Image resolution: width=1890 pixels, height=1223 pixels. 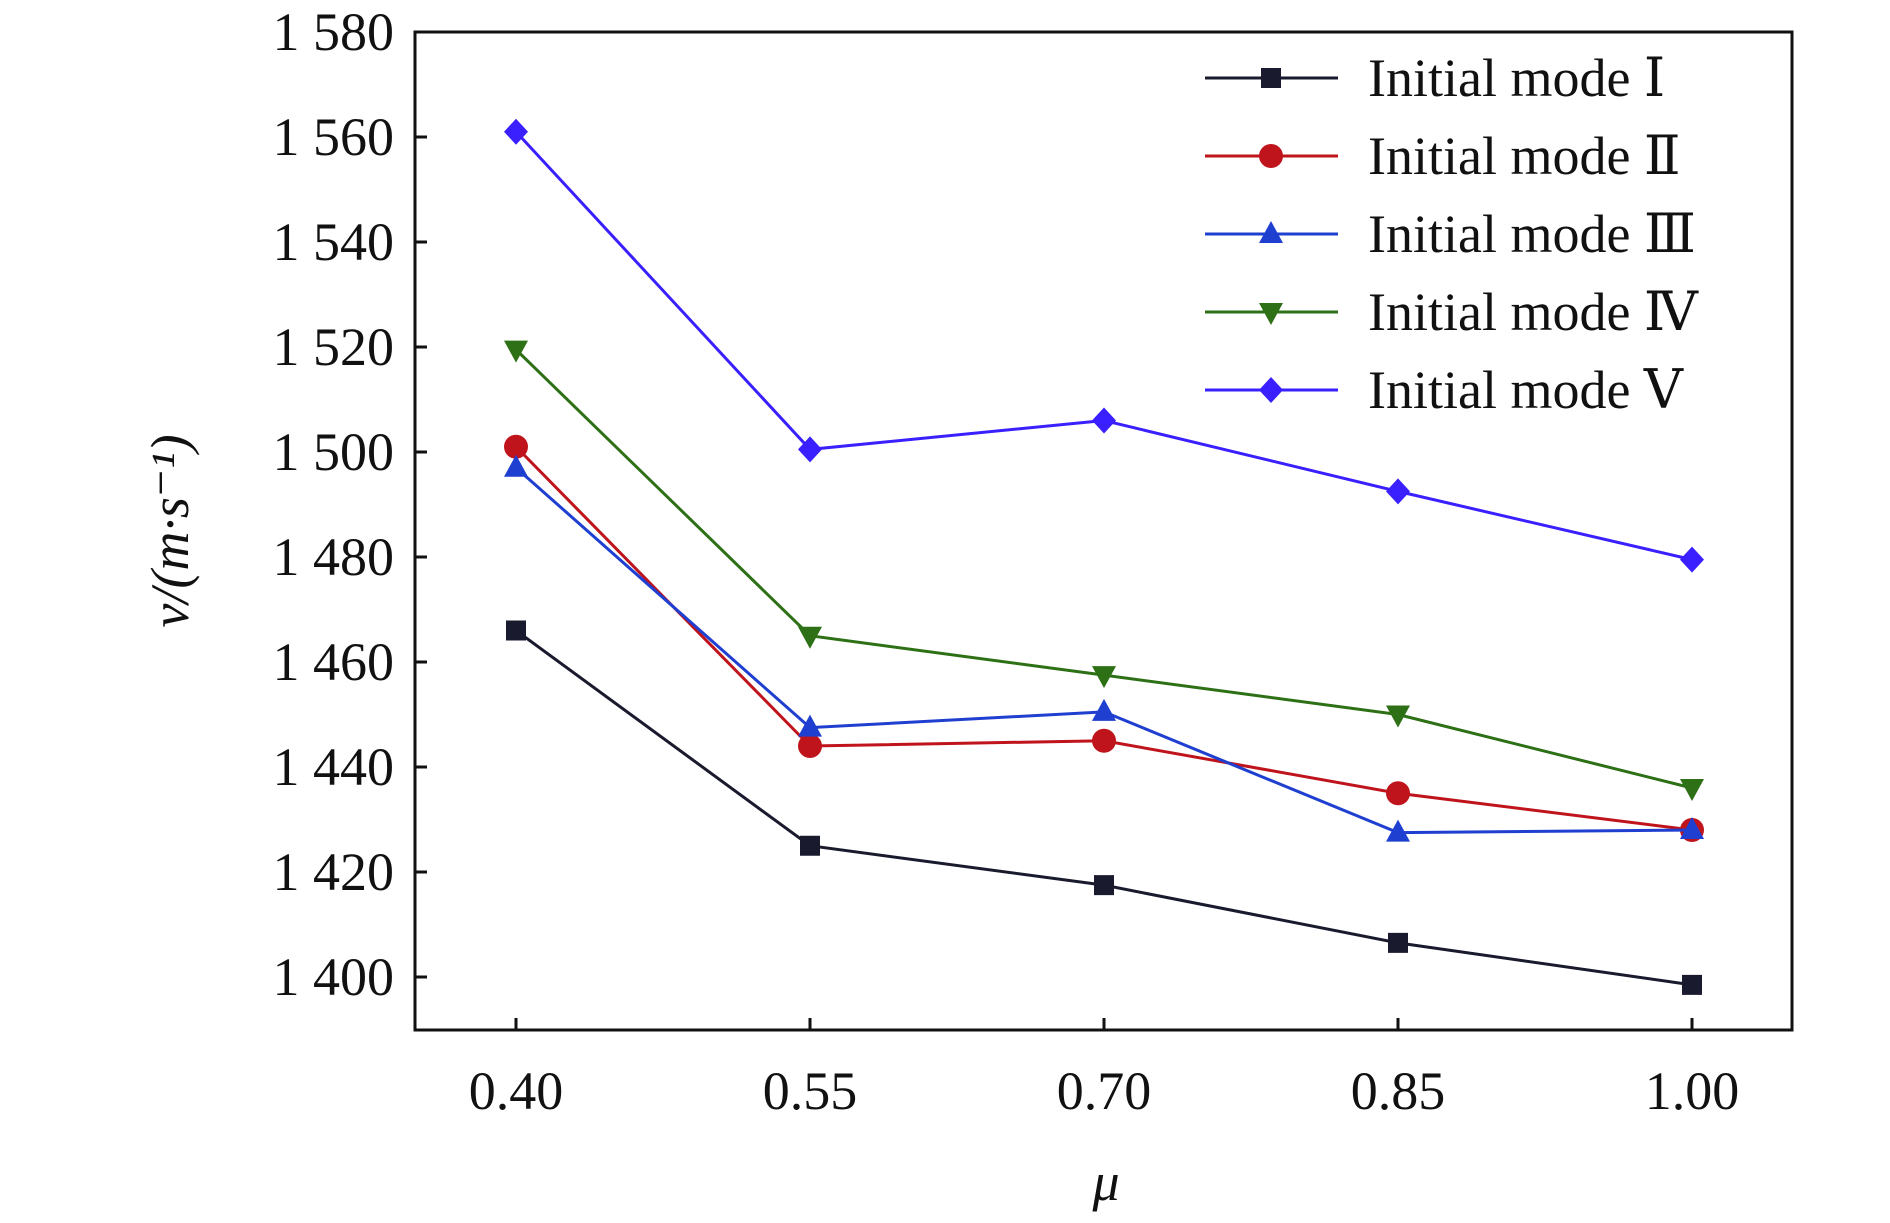 What do you see at coordinates (334, 767) in the screenshot?
I see `y-tick-label: 1 440` at bounding box center [334, 767].